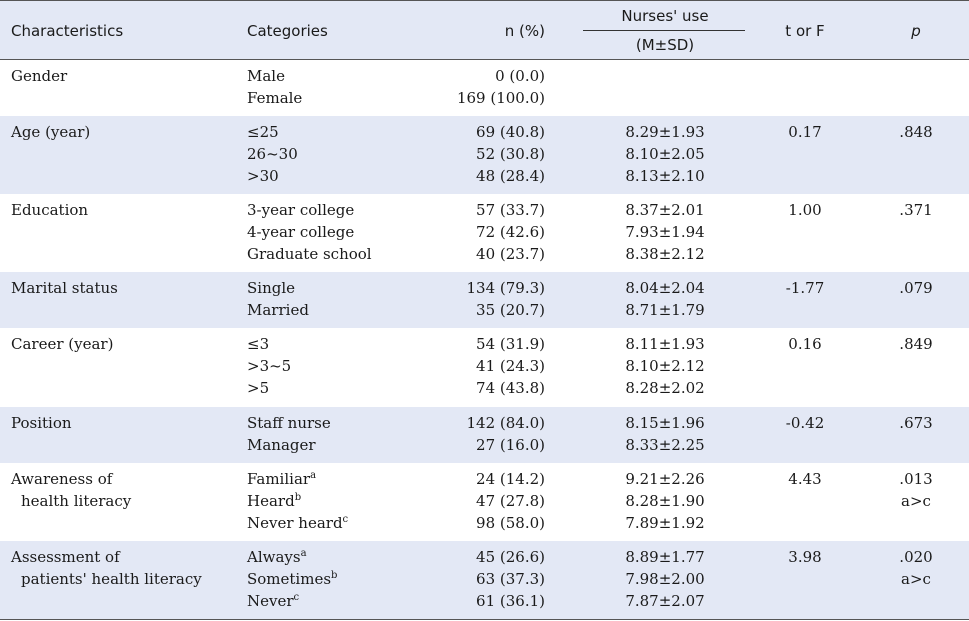 The width and height of the screenshot is (969, 621). I want to click on p-value: .013, so click(916, 479).